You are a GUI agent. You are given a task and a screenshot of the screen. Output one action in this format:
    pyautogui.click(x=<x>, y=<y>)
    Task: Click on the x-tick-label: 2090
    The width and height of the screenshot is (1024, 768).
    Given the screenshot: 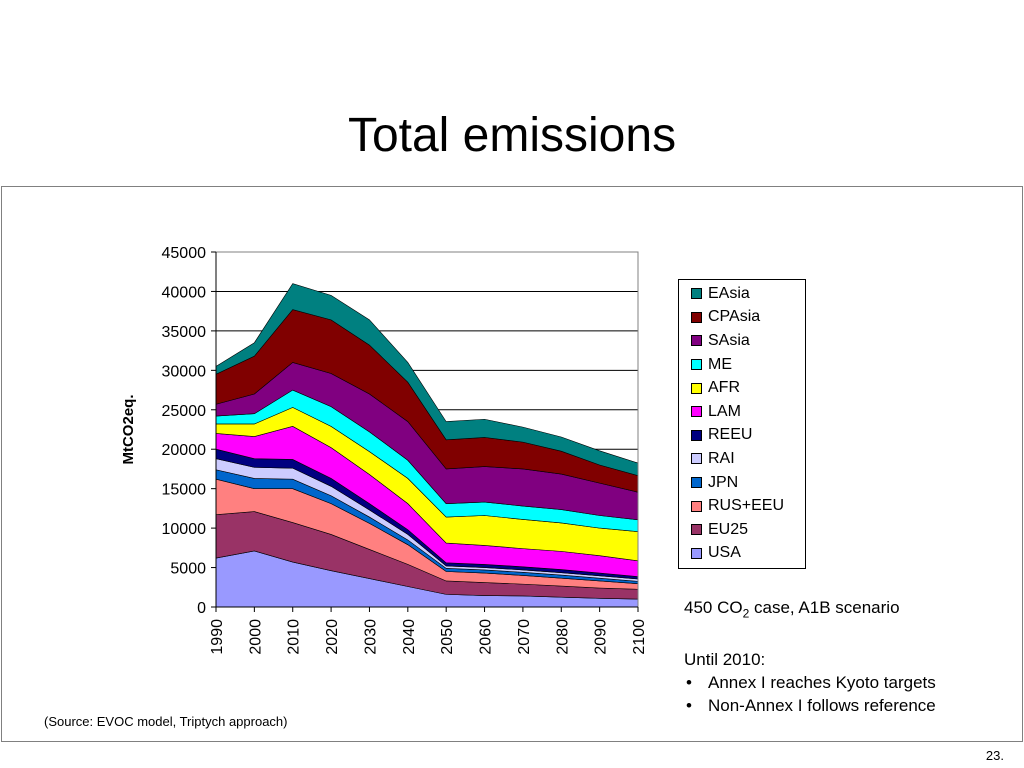 What is the action you would take?
    pyautogui.click(x=601, y=637)
    